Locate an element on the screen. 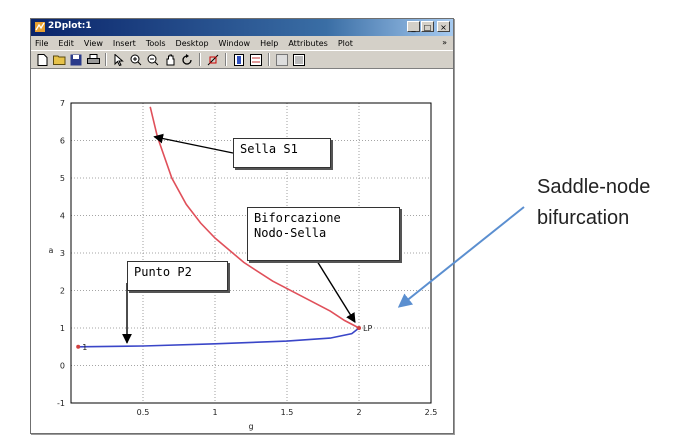  menu-file: File is located at coordinates (42, 43).